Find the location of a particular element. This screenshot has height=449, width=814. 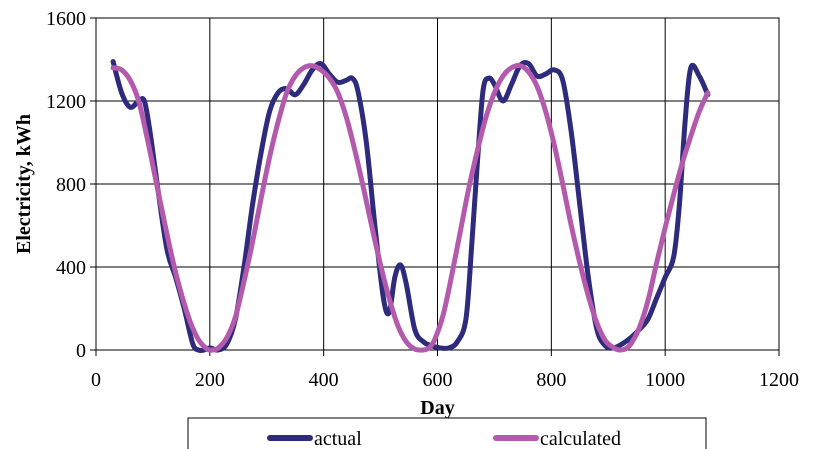

y-tick-label: 1600 is located at coordinates (66, 19).